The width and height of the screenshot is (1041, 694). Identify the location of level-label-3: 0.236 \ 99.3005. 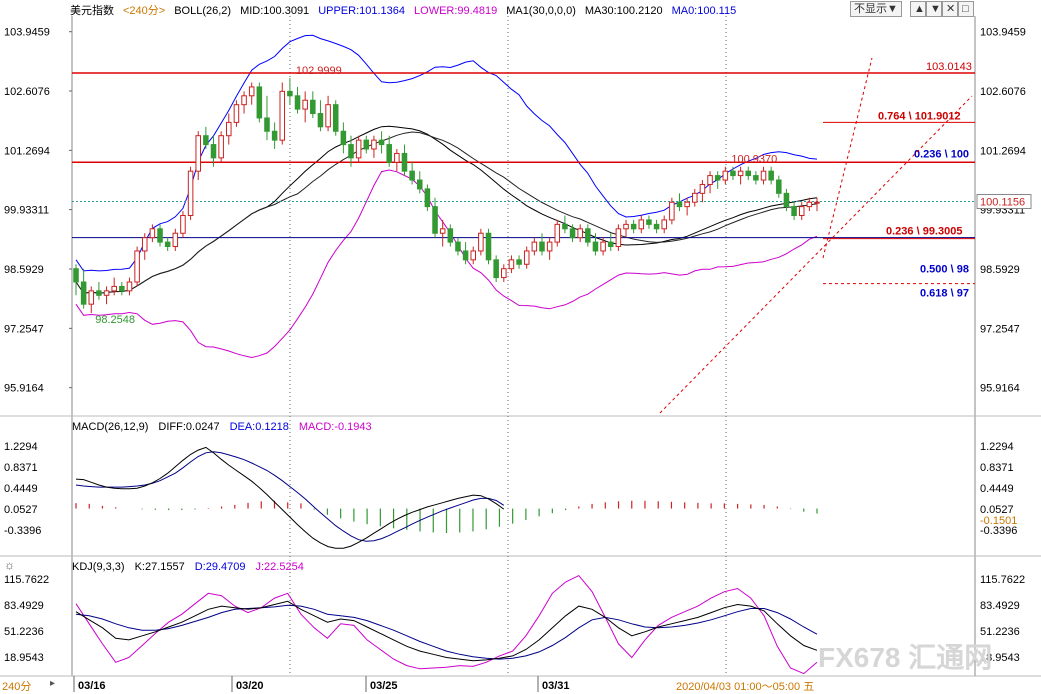
(924, 232).